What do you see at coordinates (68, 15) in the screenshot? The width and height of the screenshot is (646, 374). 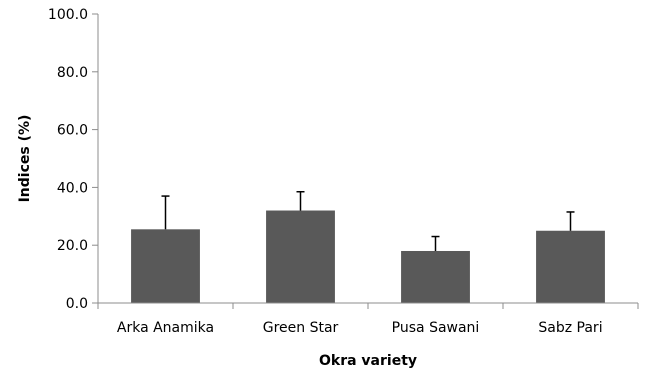 I see `y-tick-label: 100.0` at bounding box center [68, 15].